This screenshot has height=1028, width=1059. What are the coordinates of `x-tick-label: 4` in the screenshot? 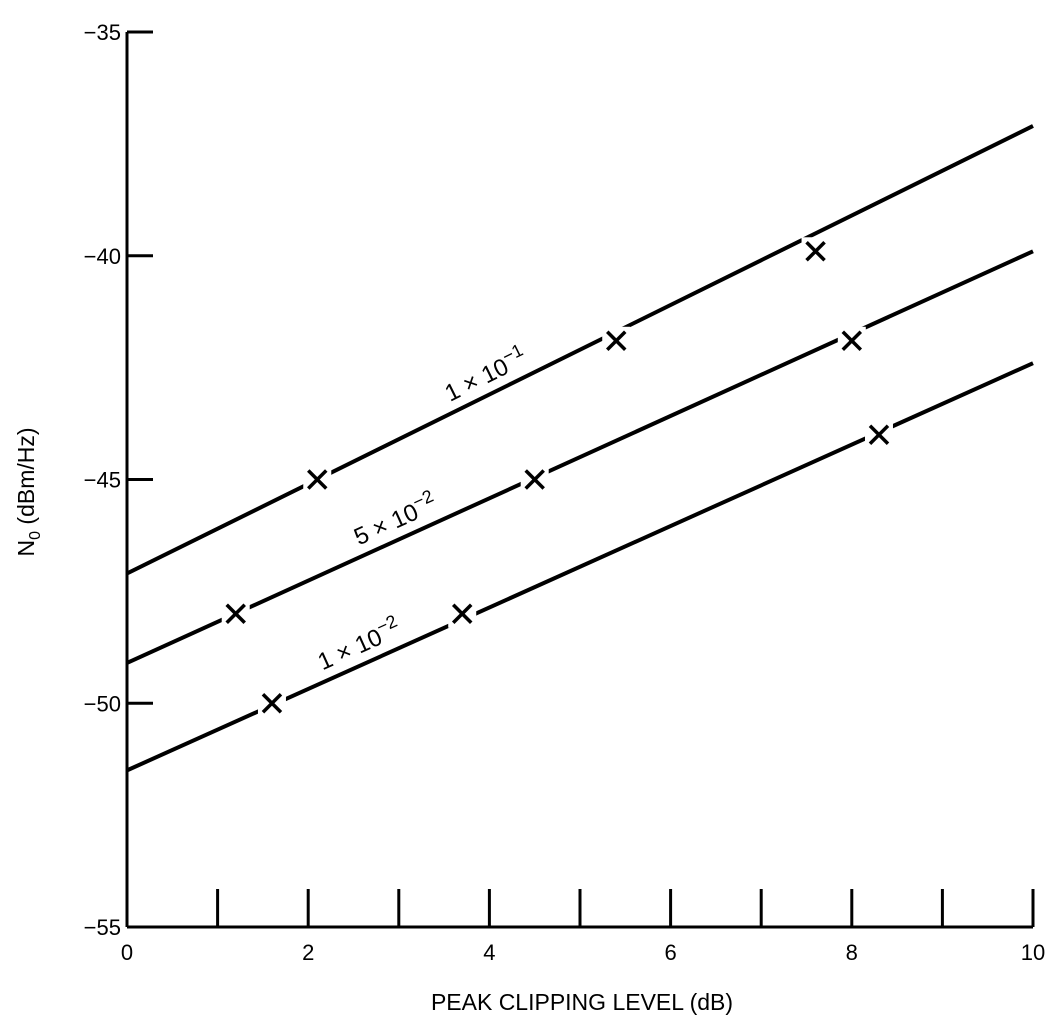 It's located at (489, 952).